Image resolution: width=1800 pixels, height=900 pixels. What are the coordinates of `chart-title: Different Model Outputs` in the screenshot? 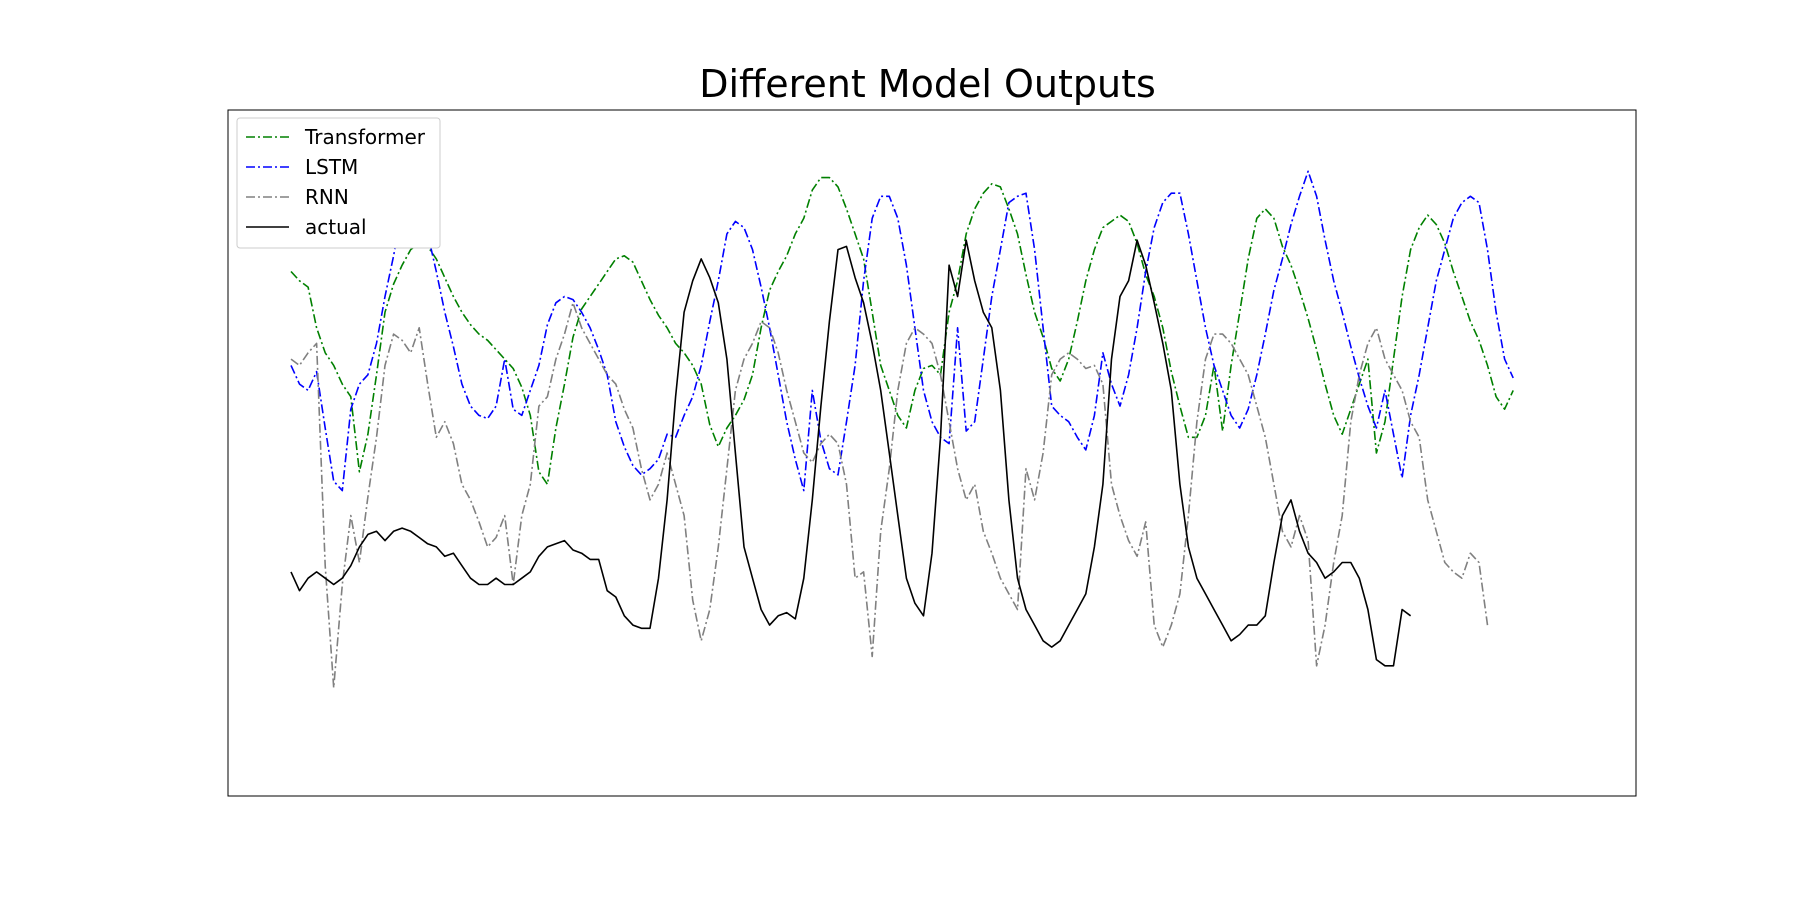 It's located at (927, 84).